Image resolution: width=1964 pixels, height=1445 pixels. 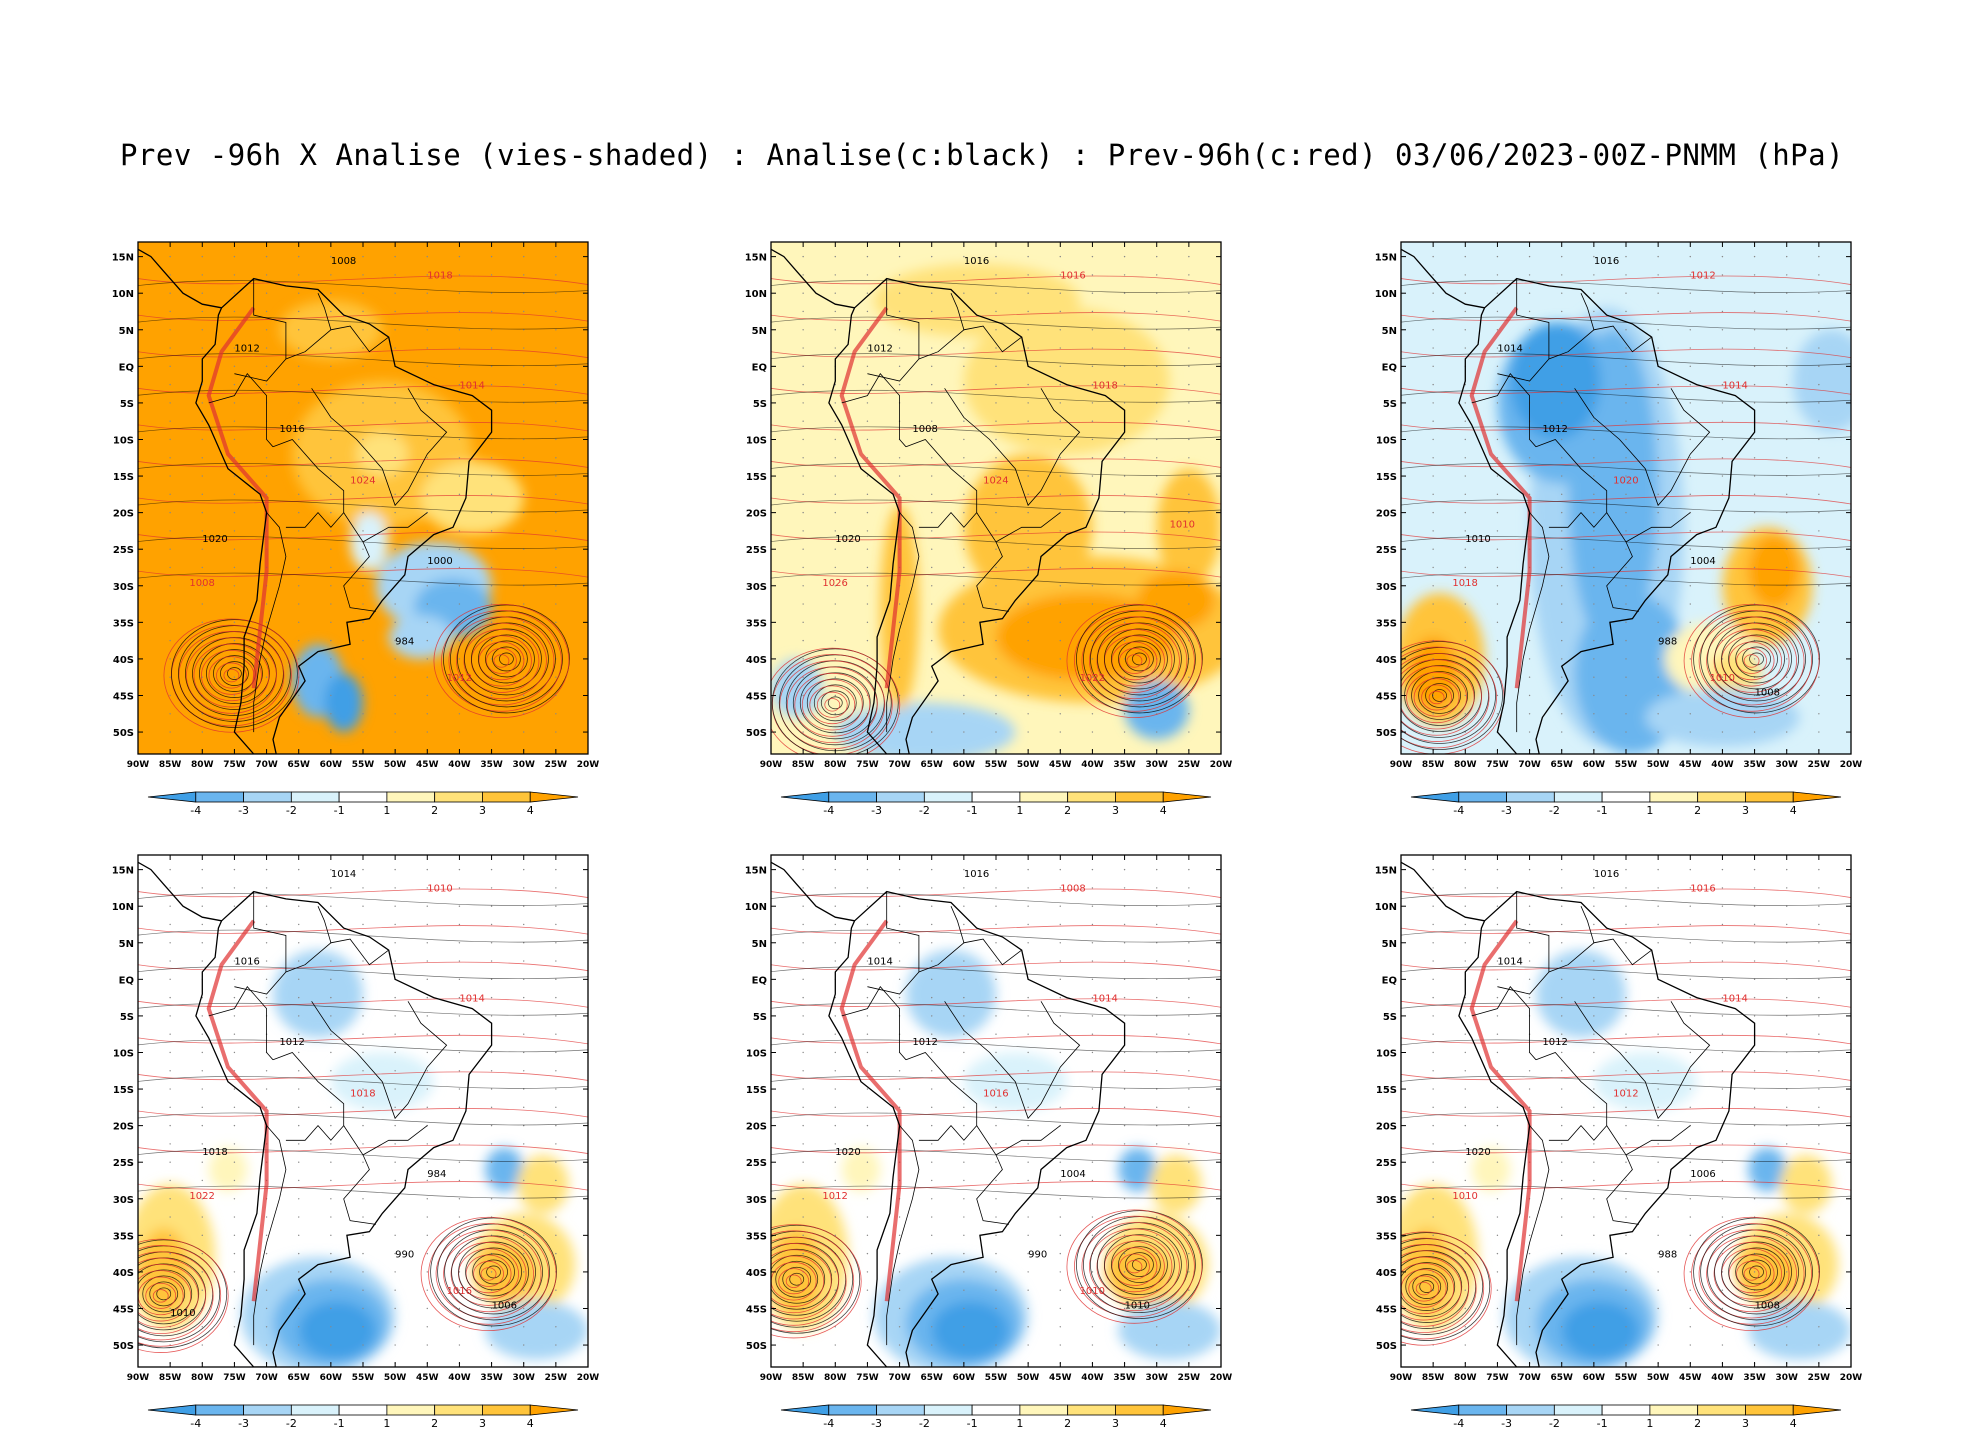 What do you see at coordinates (1067, 1423) in the screenshot?
I see `colorbar-label: 2` at bounding box center [1067, 1423].